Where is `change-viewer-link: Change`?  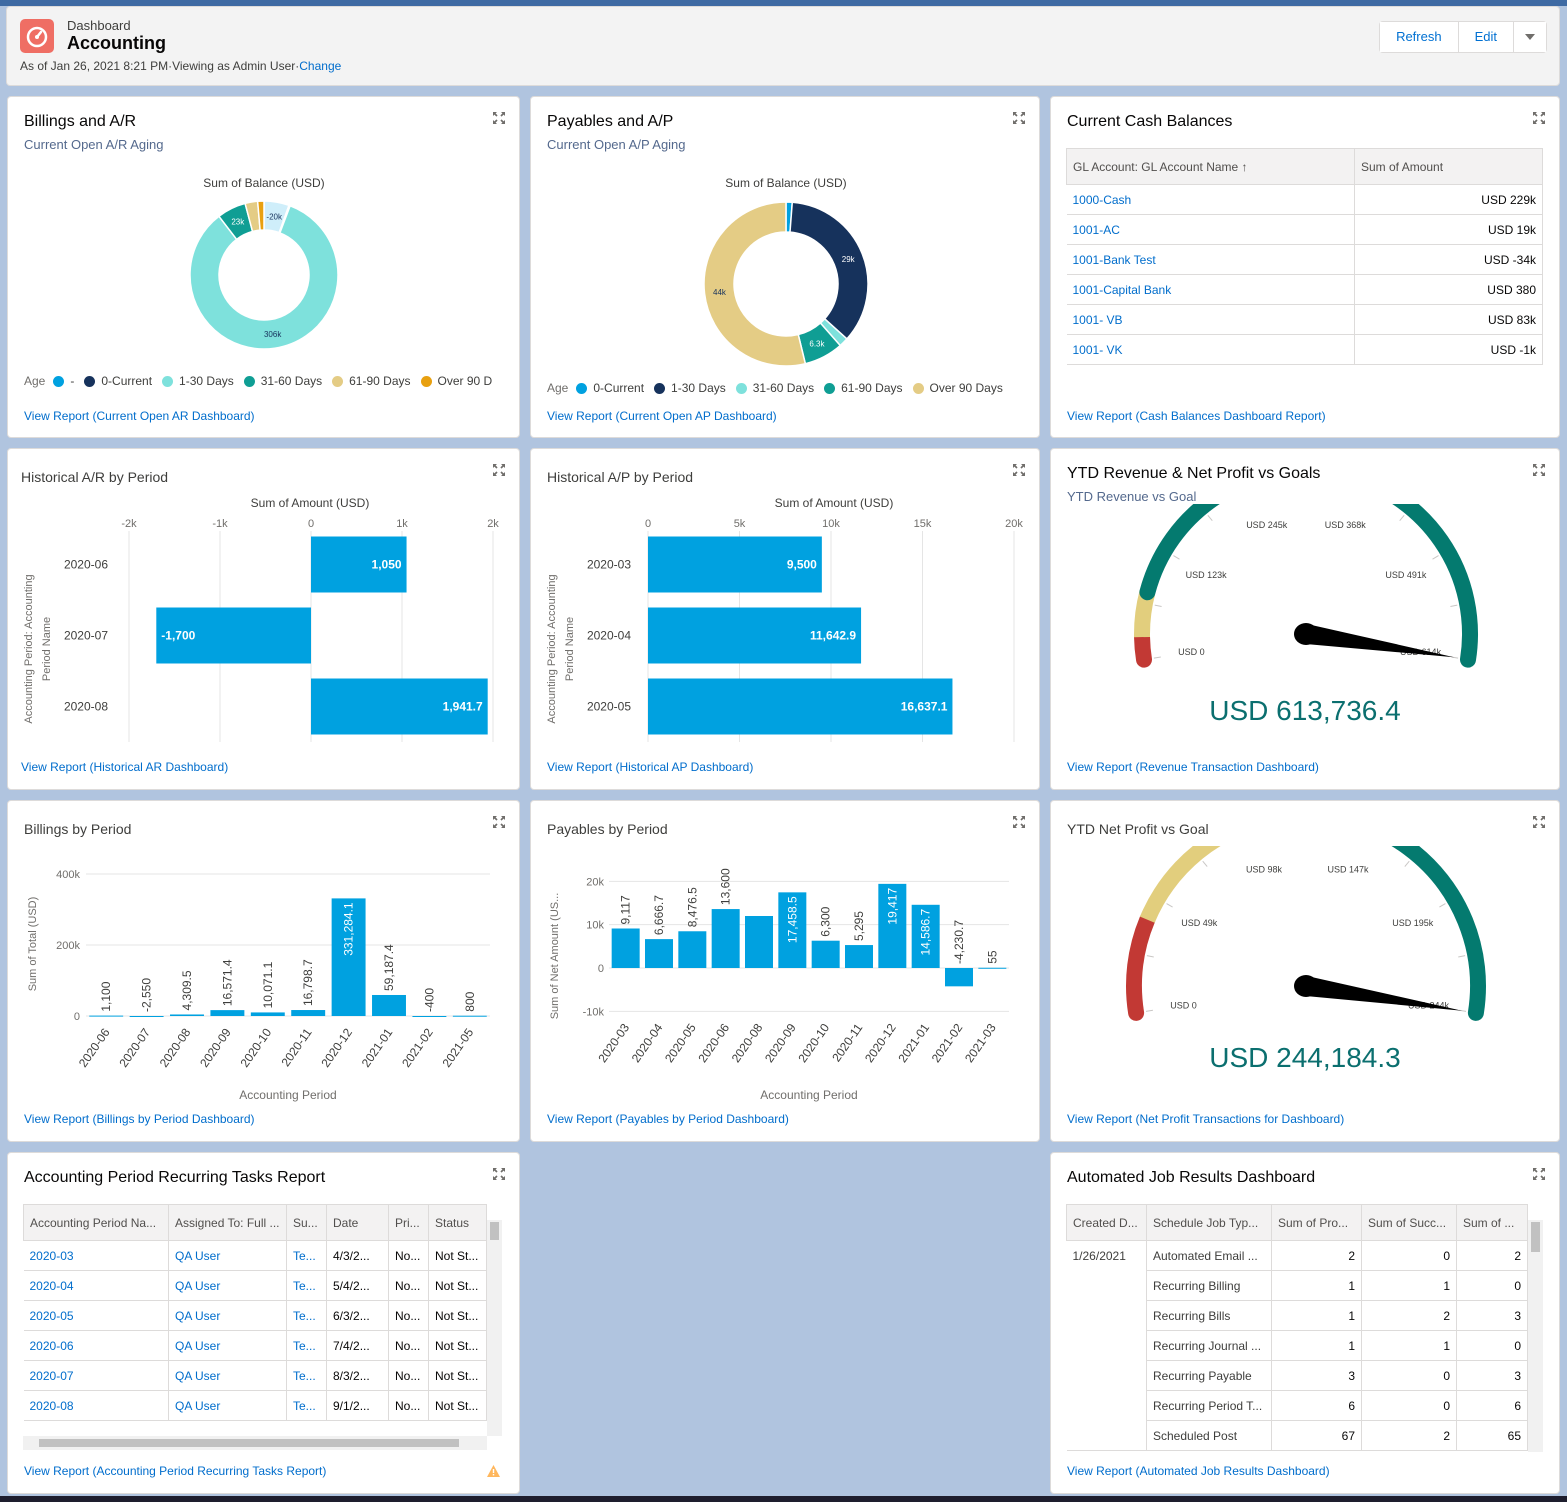 change-viewer-link: Change is located at coordinates (320, 66).